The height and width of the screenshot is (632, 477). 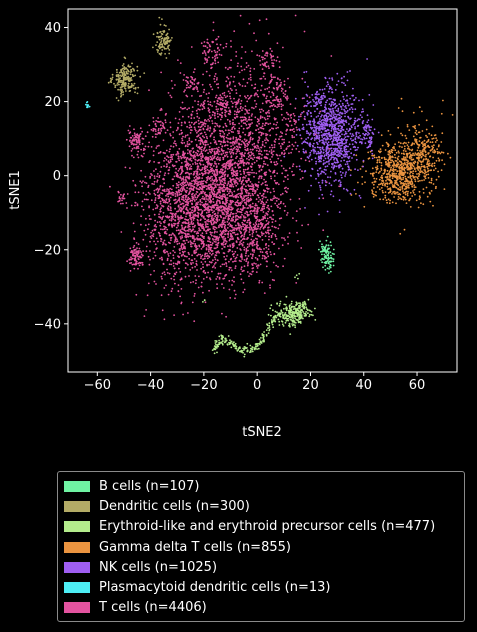 What do you see at coordinates (52, 102) in the screenshot?
I see `y-tick-label: 20` at bounding box center [52, 102].